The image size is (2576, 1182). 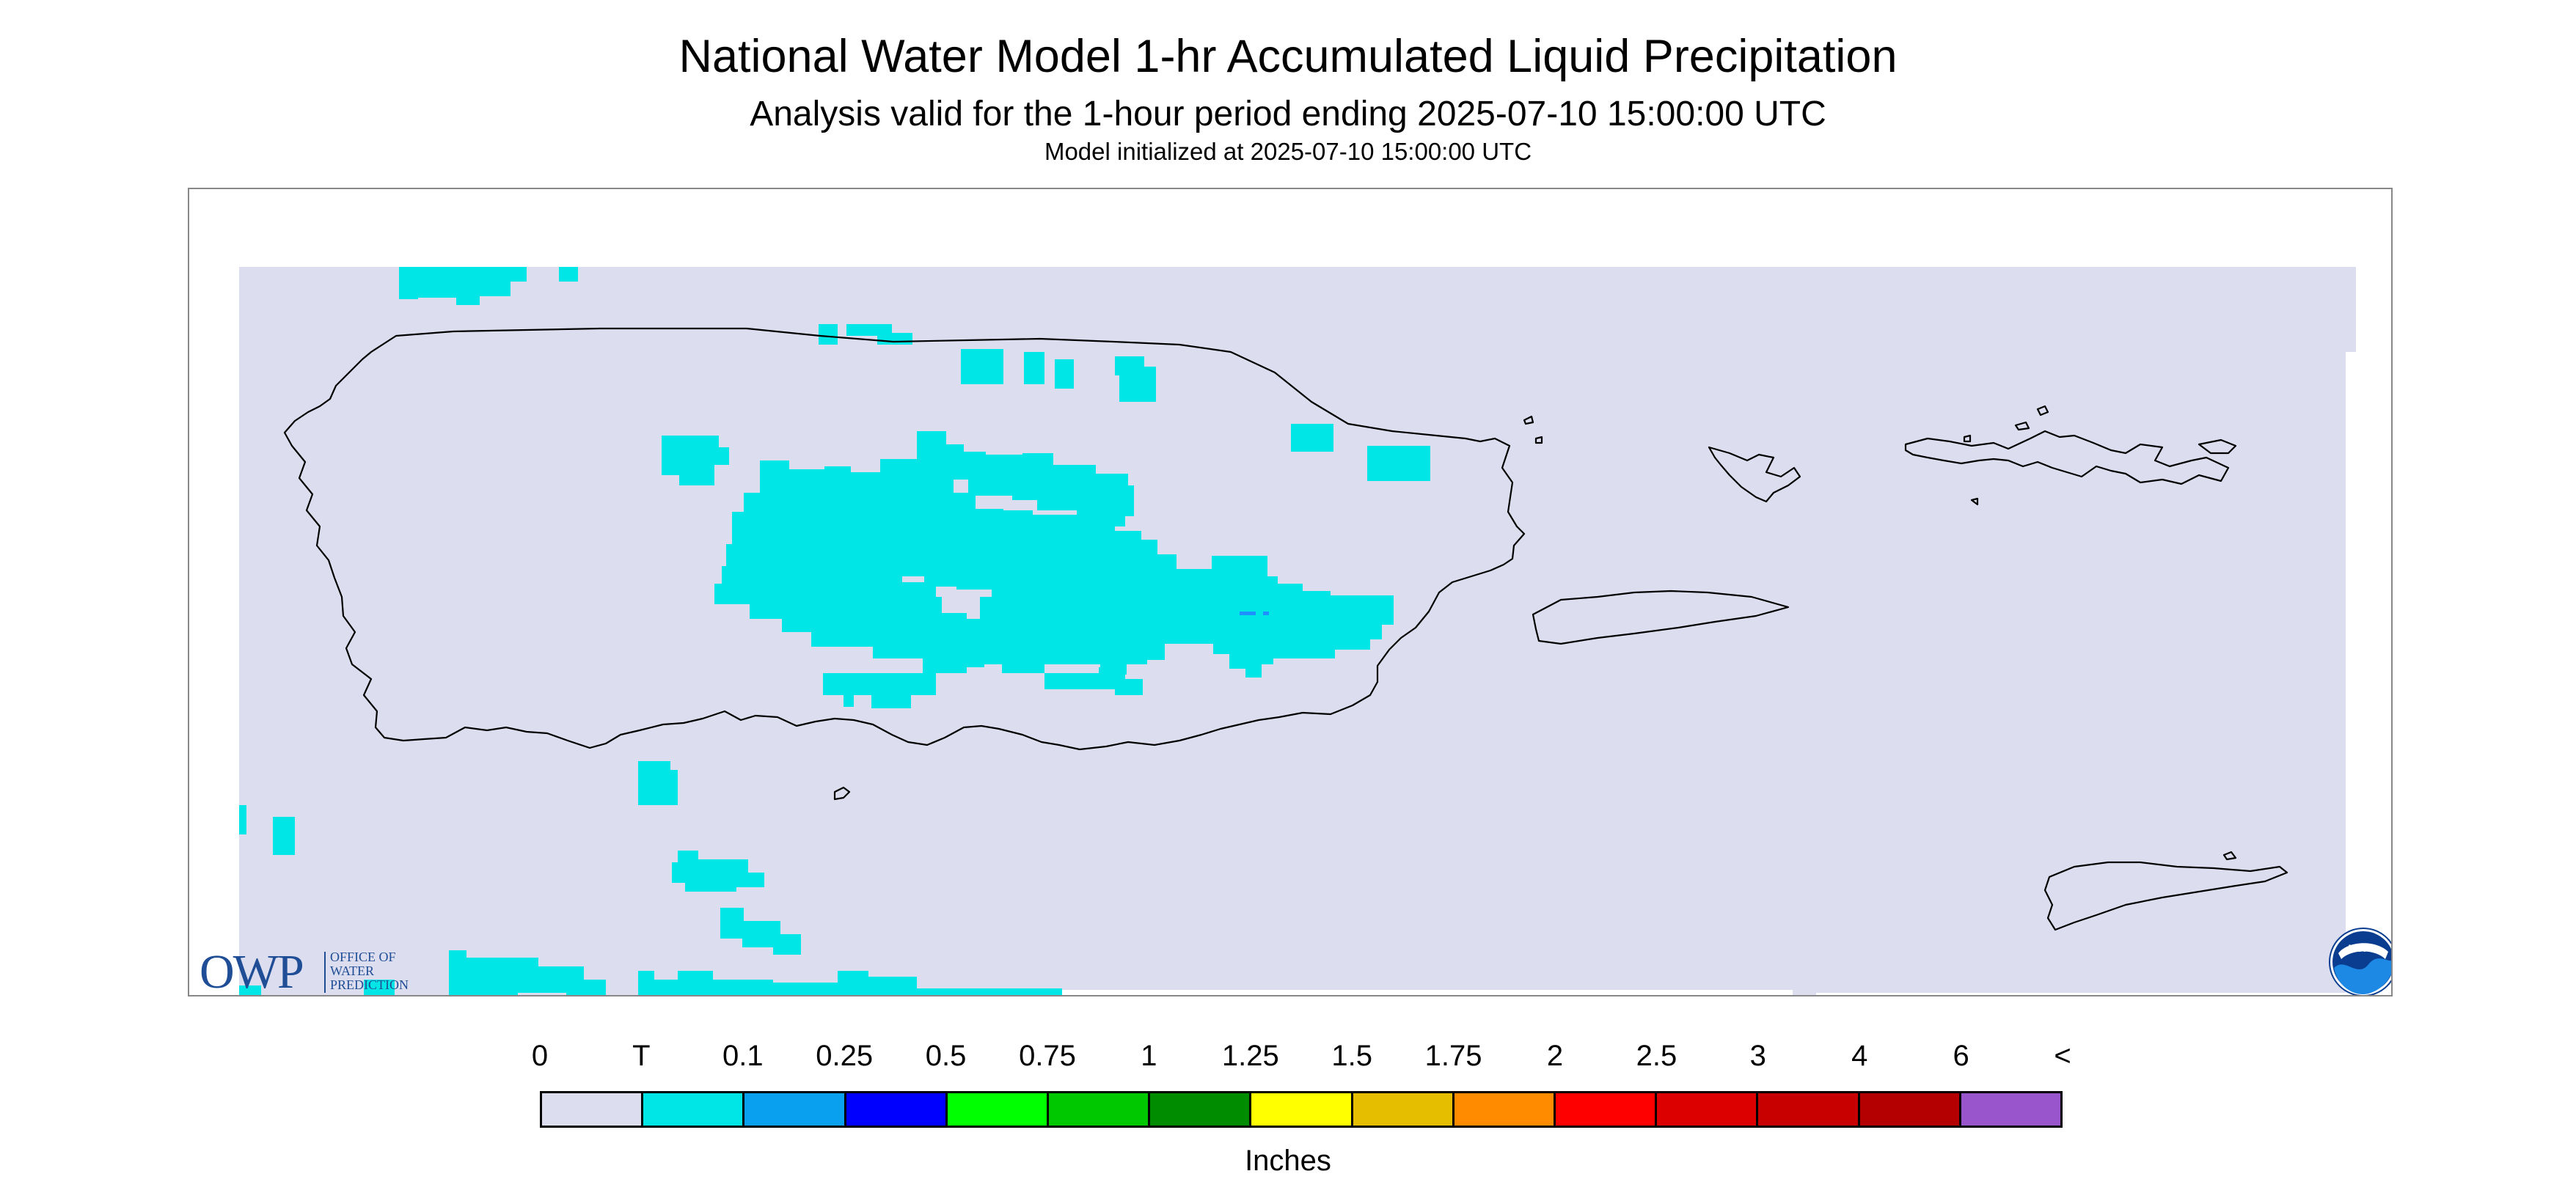 I want to click on precip-light-rain-cells, so click(x=1255, y=613).